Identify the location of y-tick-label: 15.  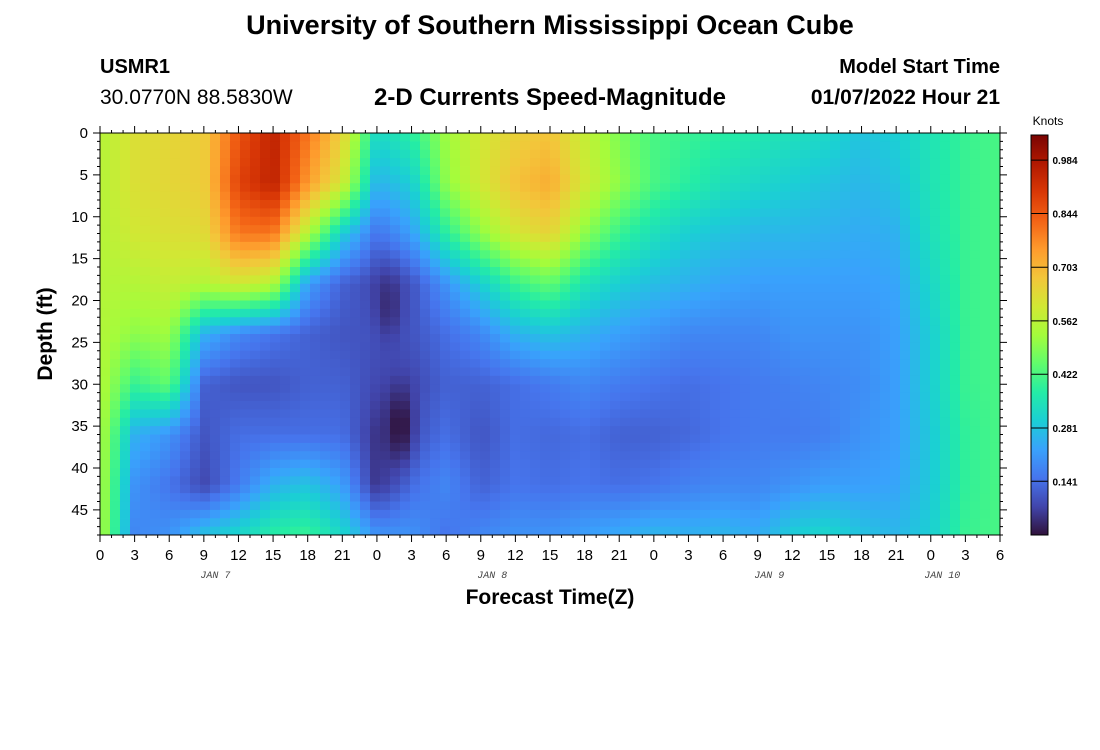
(79, 259).